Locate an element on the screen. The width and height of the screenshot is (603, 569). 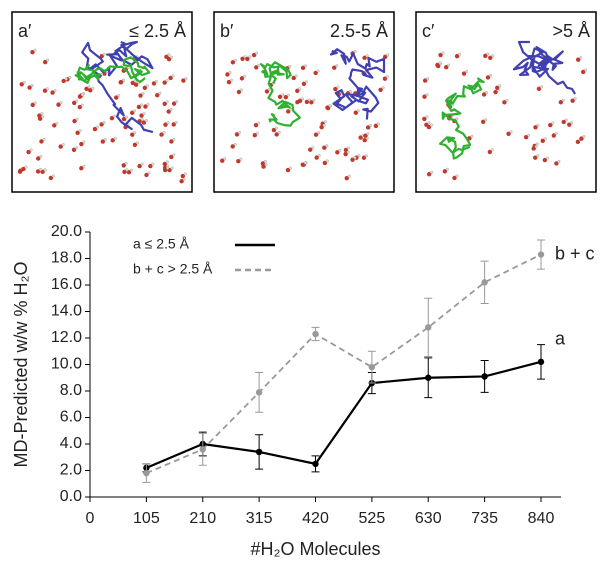
panel-range: ≤ 2.5 Å is located at coordinates (157, 31).